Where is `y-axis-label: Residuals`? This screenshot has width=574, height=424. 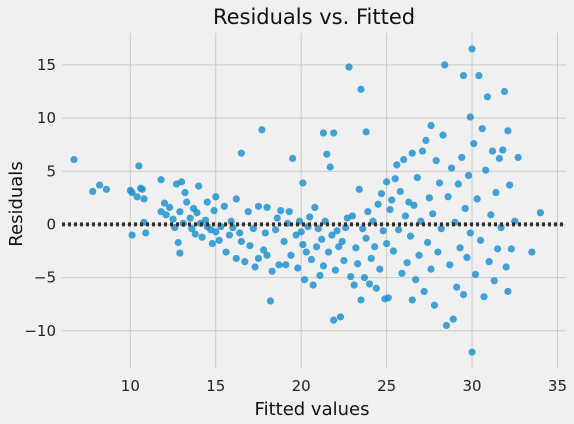 y-axis-label: Residuals is located at coordinates (16, 203).